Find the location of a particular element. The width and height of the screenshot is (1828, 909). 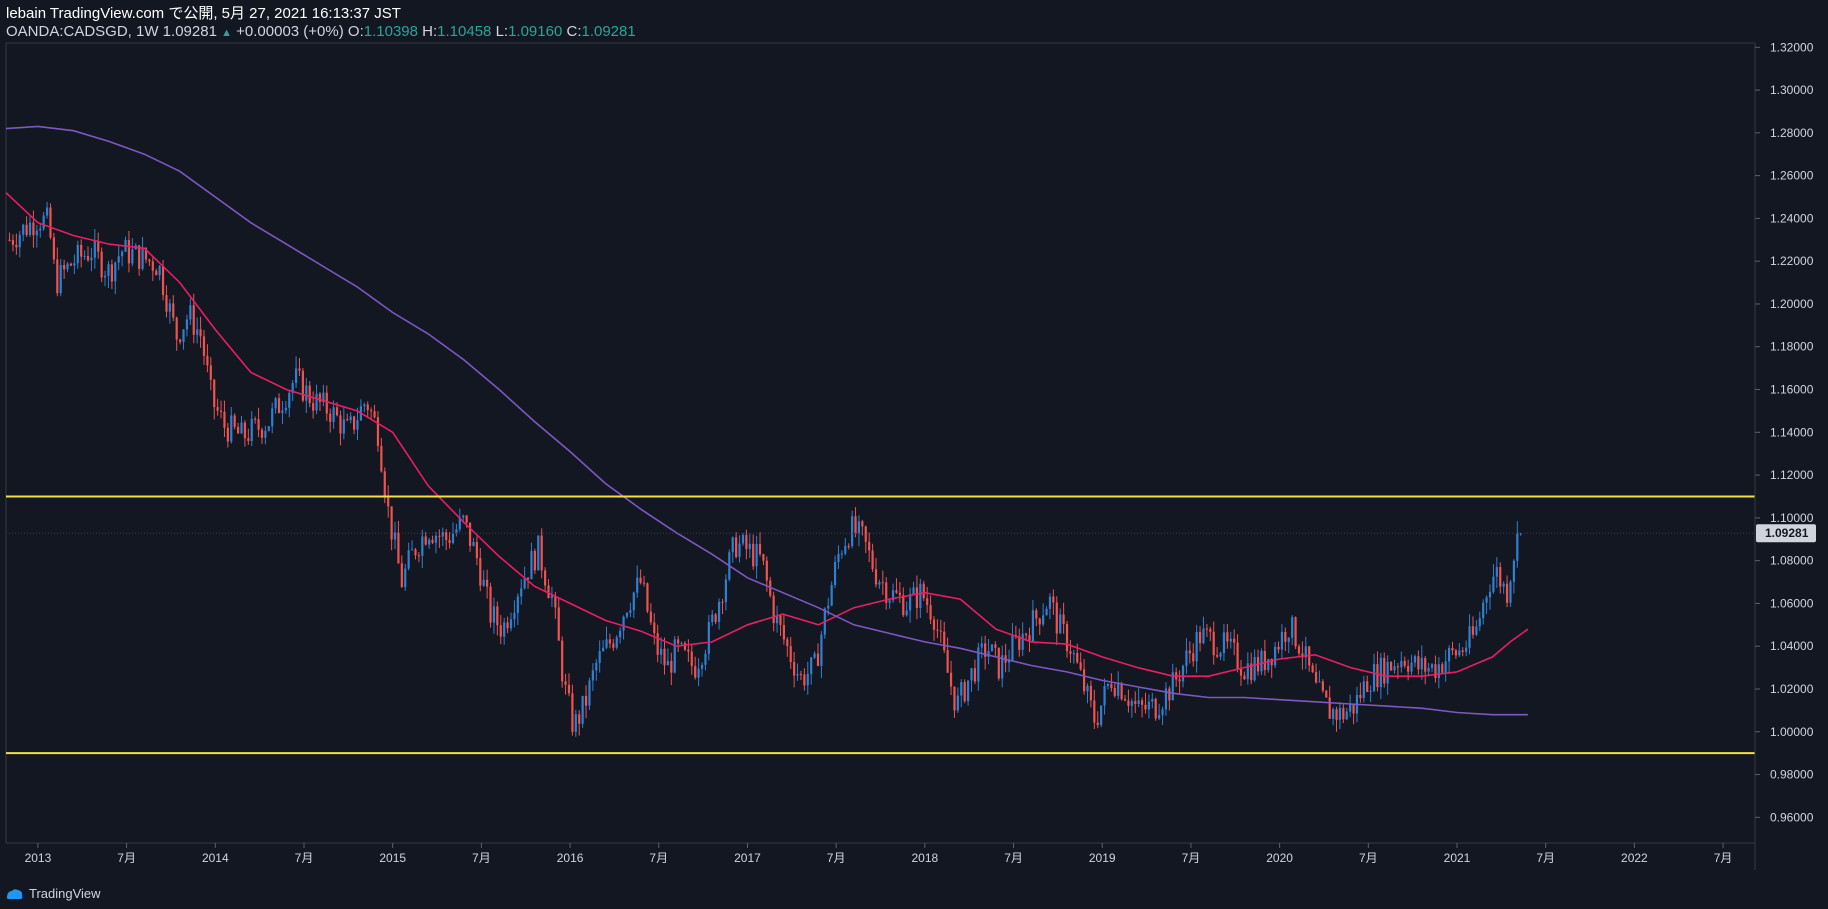

time-tick-label: 7月 is located at coordinates (836, 858).